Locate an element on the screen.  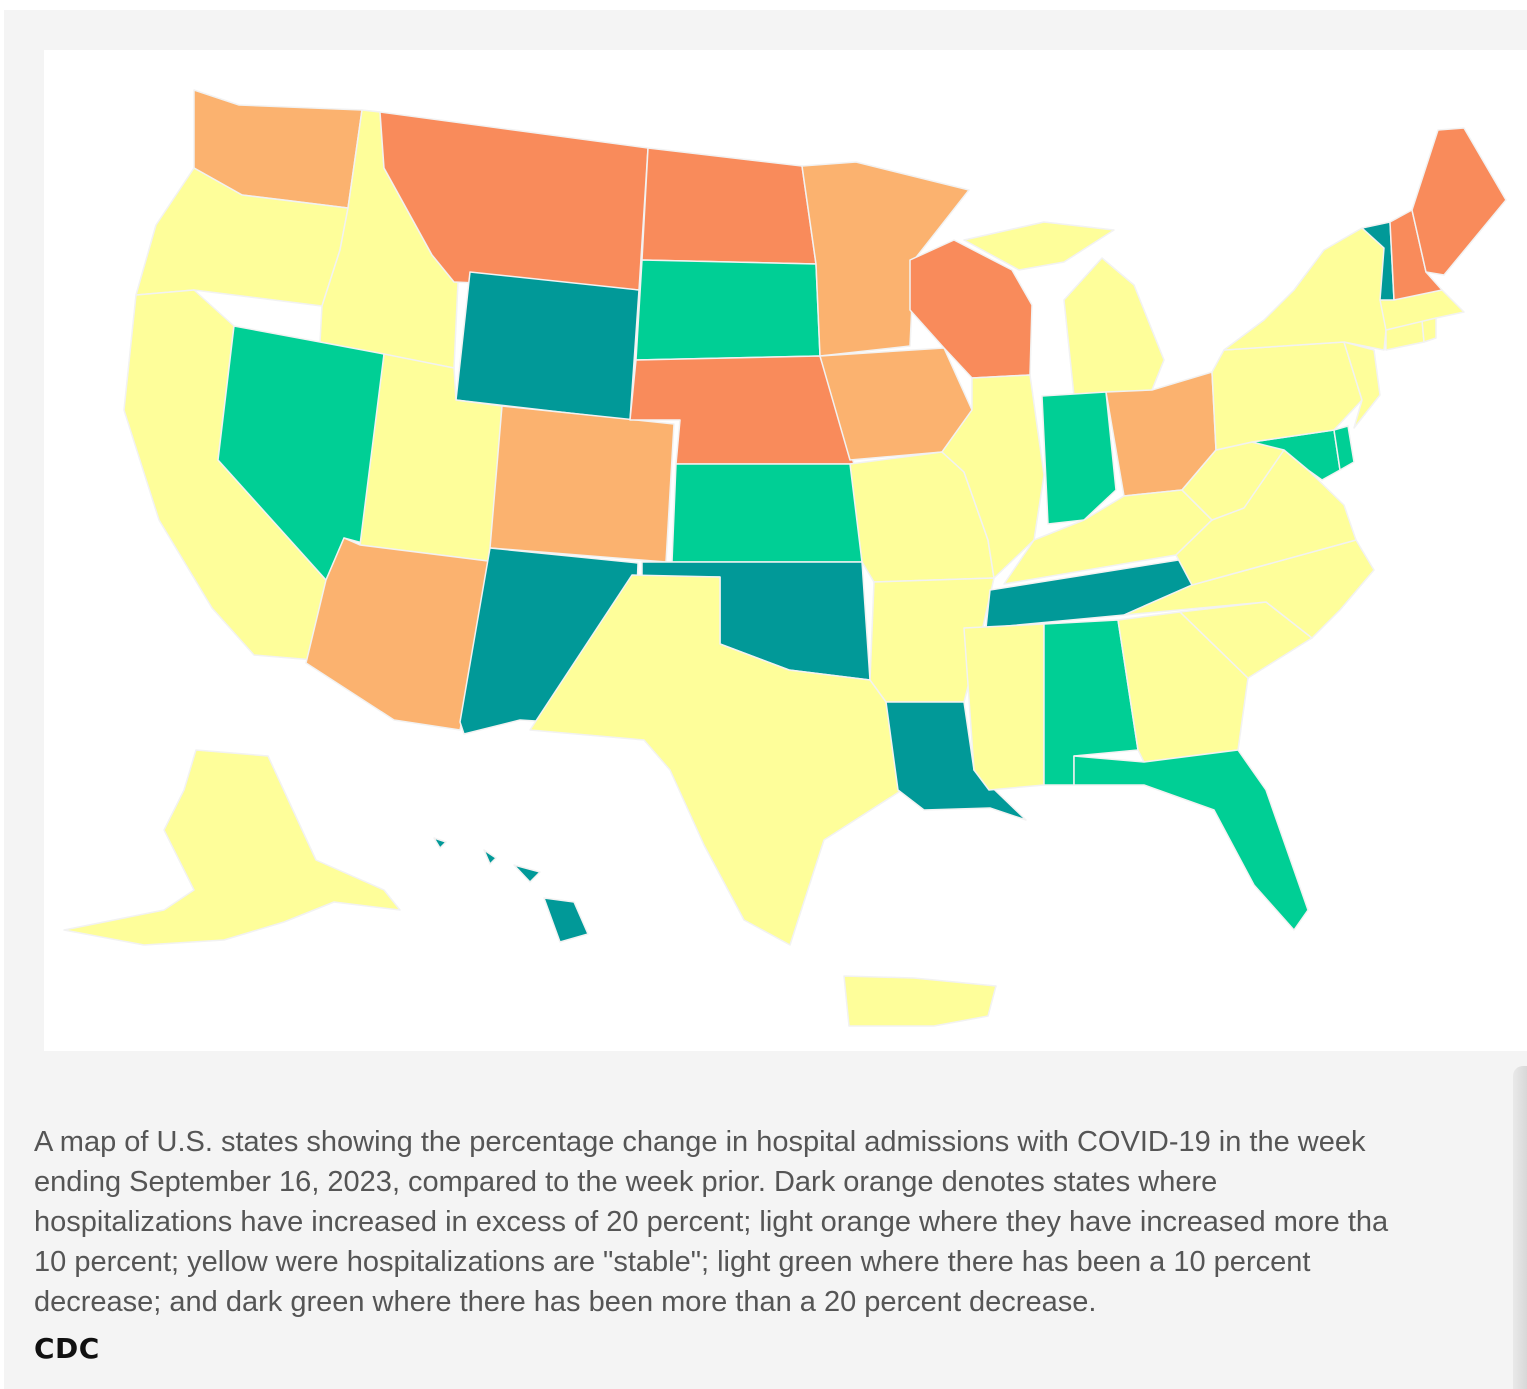
state-alaska is located at coordinates (232, 847).